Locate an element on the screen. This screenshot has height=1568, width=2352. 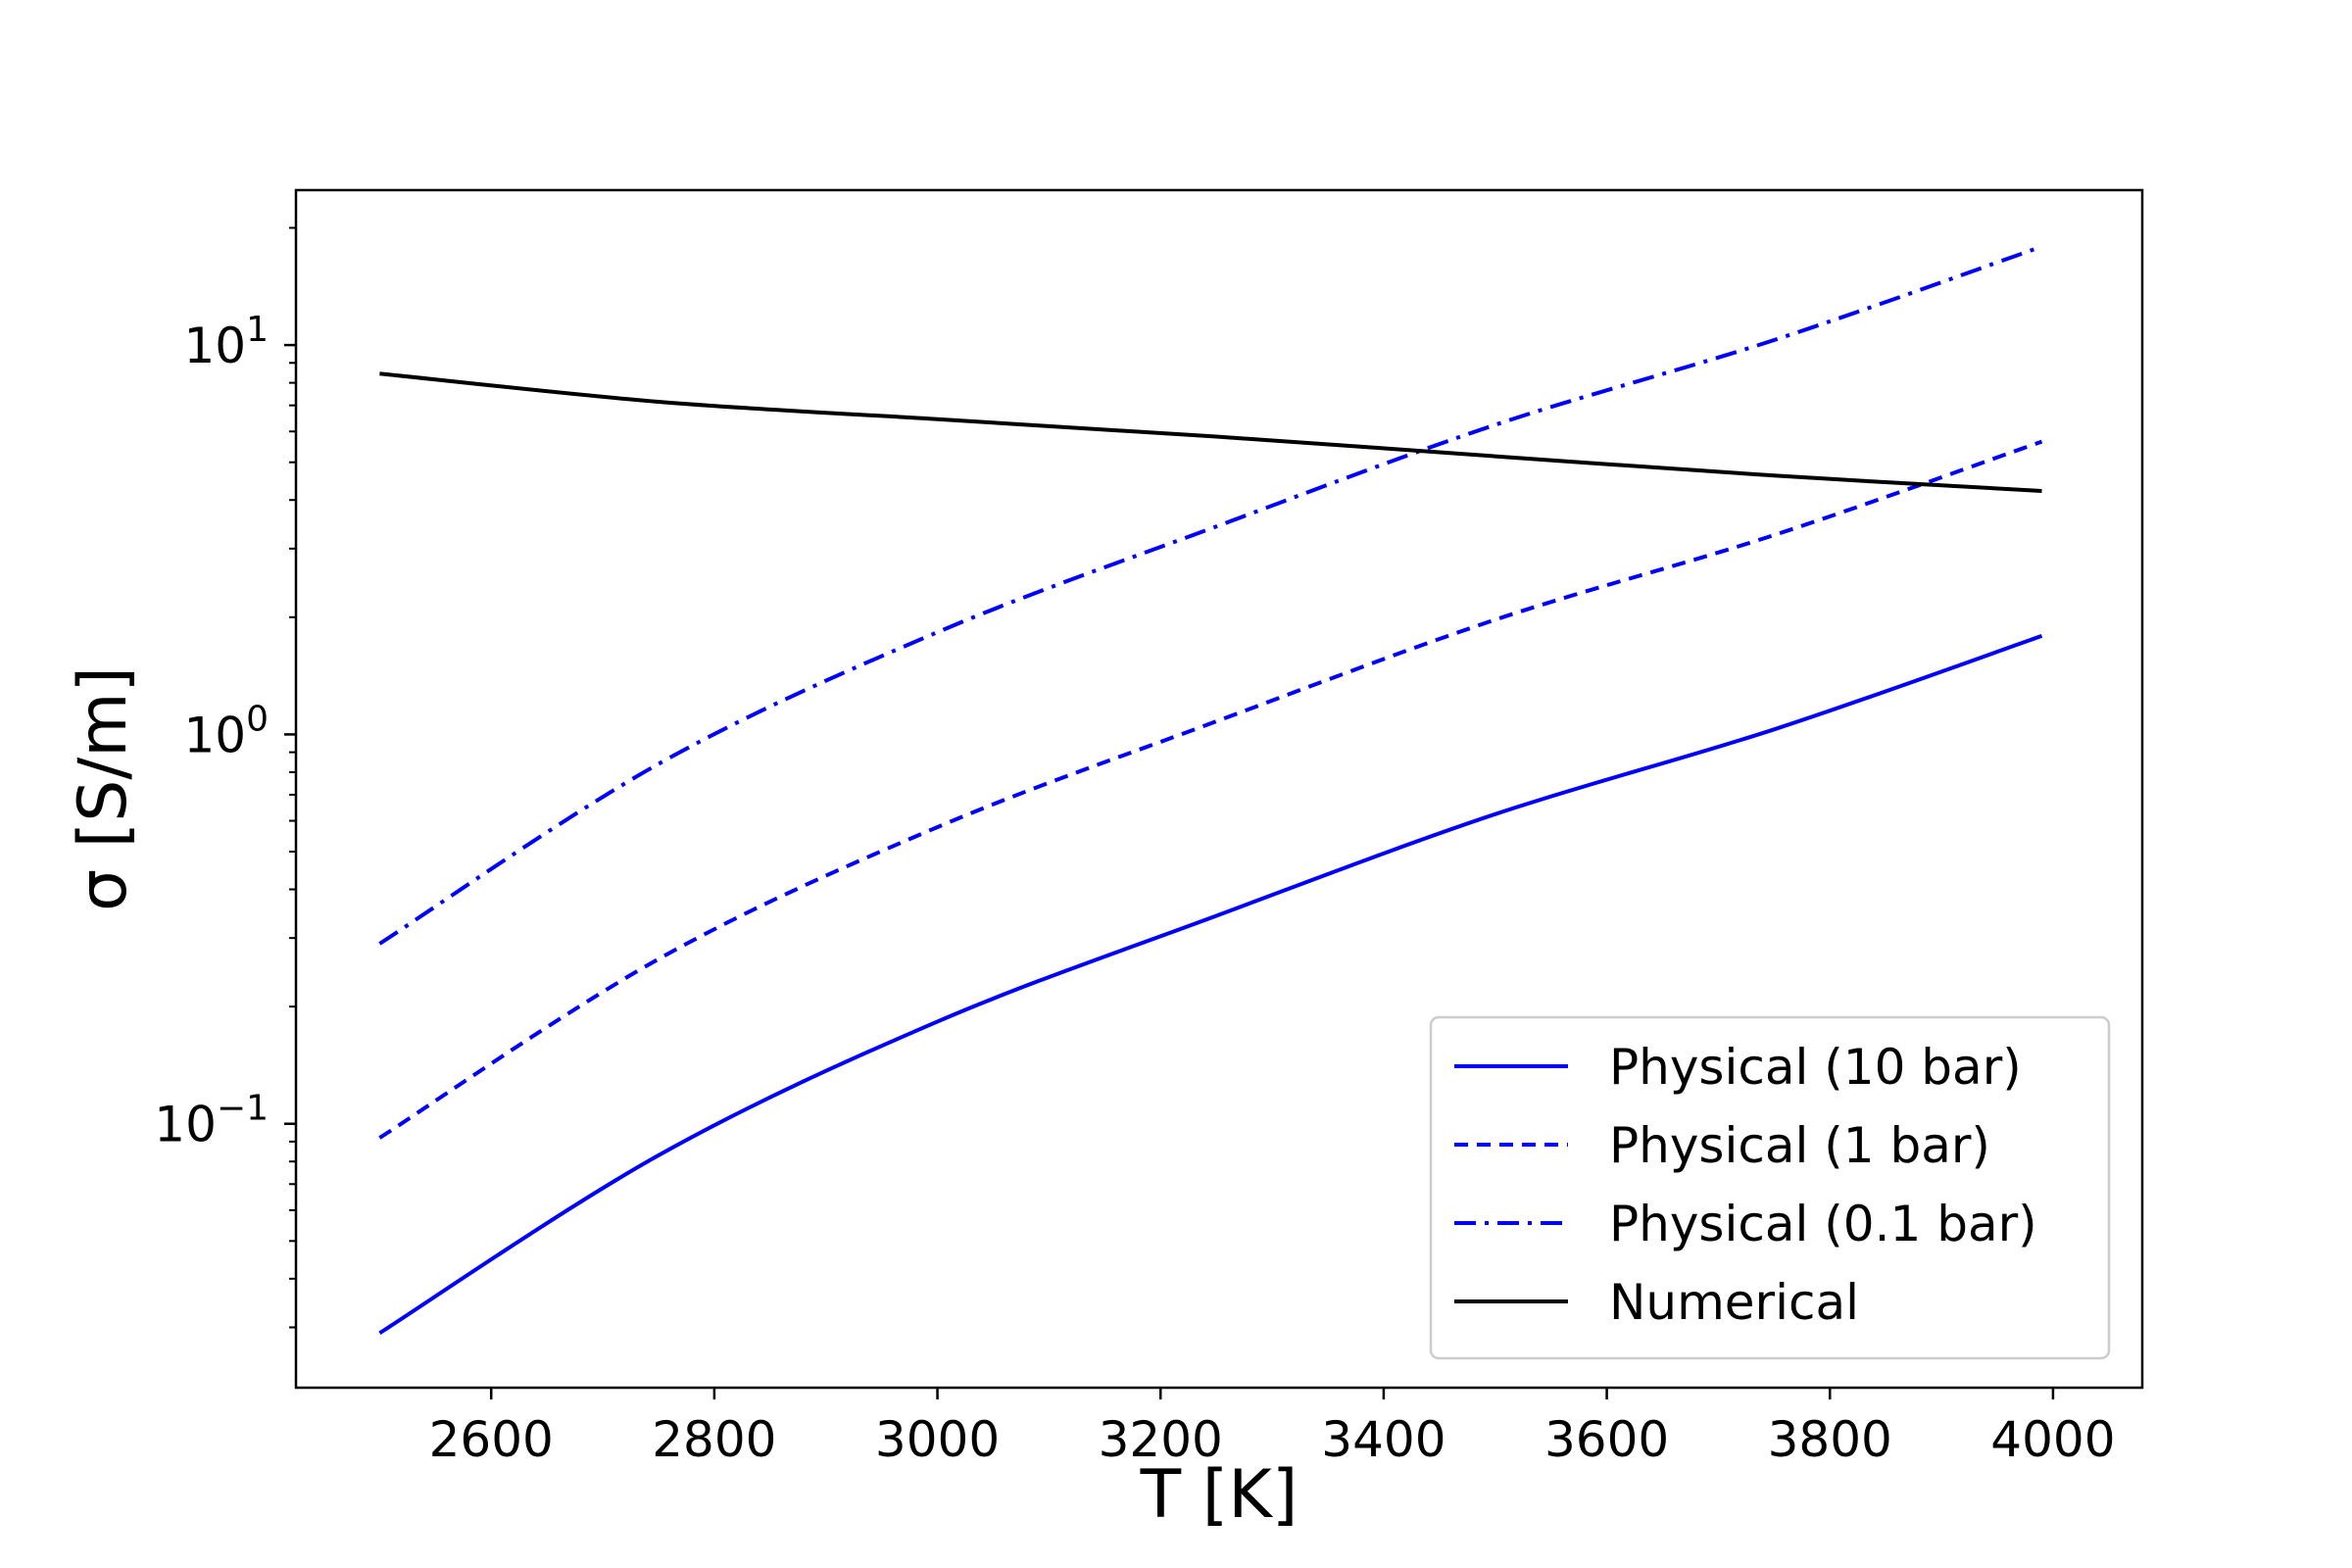
x-tick-label: 2800 is located at coordinates (714, 1439).